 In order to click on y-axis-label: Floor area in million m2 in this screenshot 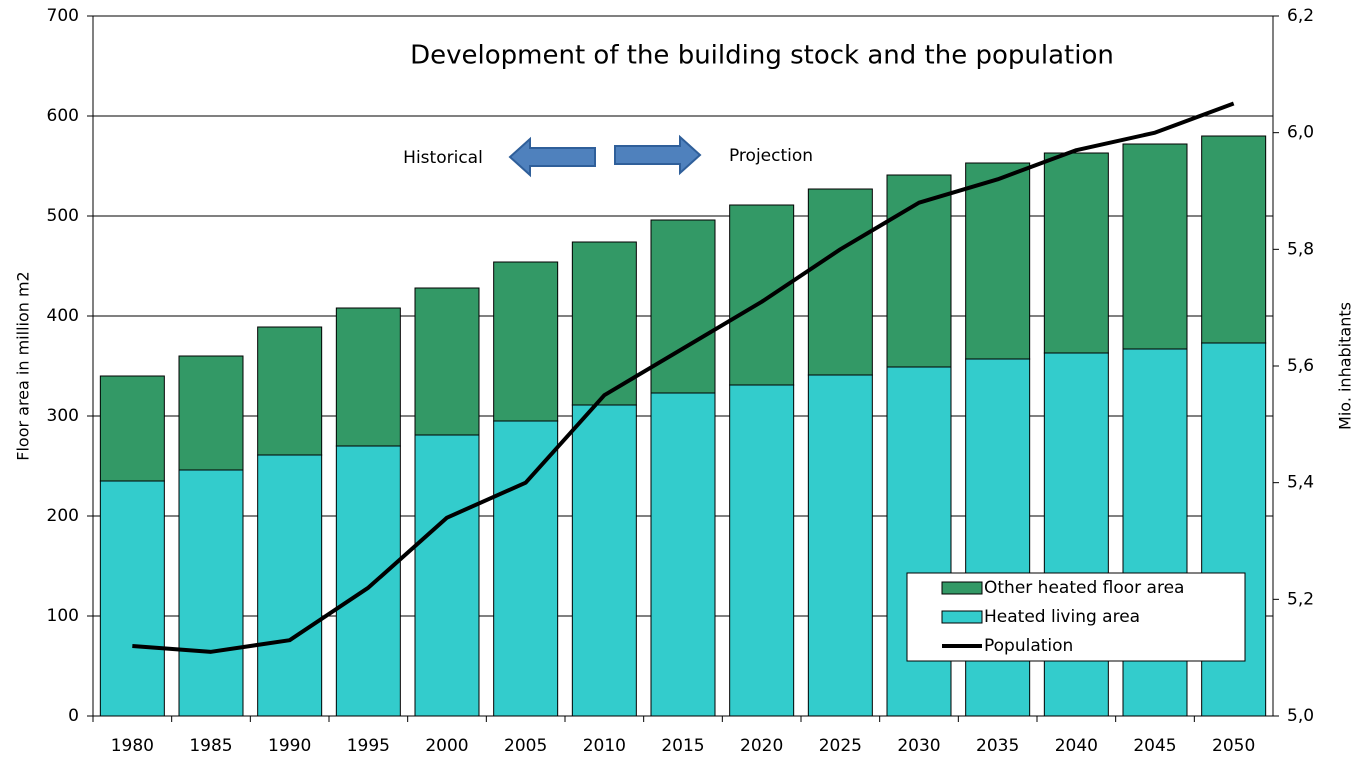, I will do `click(23, 365)`.